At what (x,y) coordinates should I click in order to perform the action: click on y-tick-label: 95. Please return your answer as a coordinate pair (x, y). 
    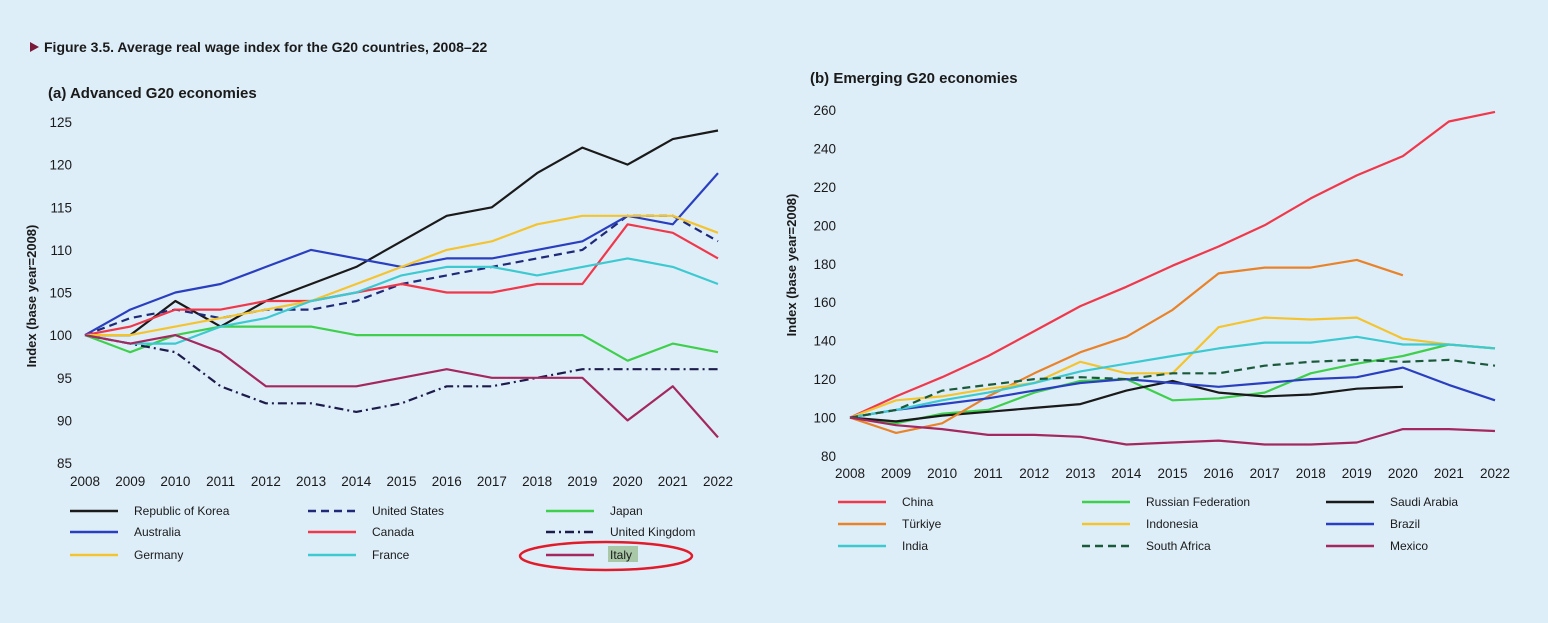
    Looking at the image, I should click on (64, 378).